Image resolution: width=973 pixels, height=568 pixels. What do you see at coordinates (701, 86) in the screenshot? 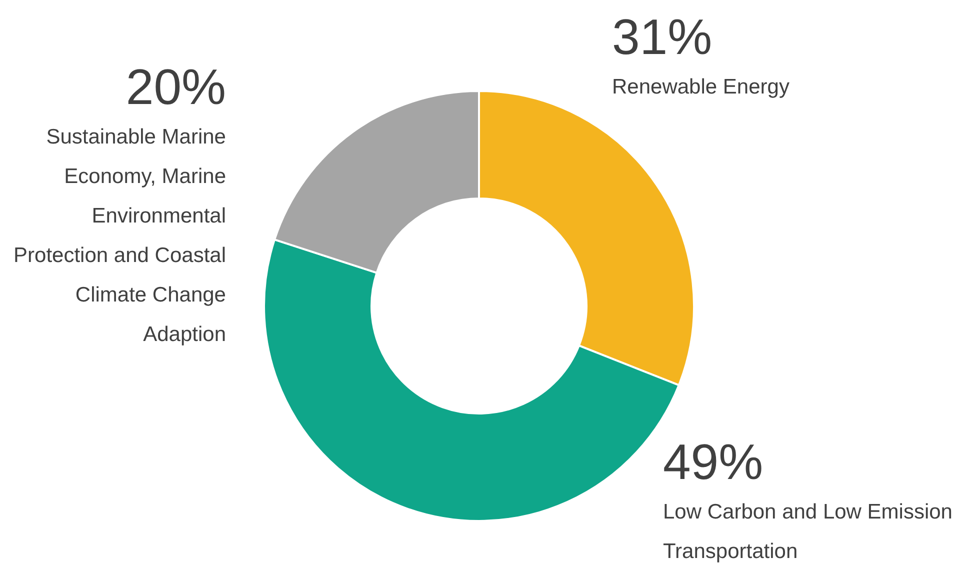
I see `slice-label: Renewable Energy` at bounding box center [701, 86].